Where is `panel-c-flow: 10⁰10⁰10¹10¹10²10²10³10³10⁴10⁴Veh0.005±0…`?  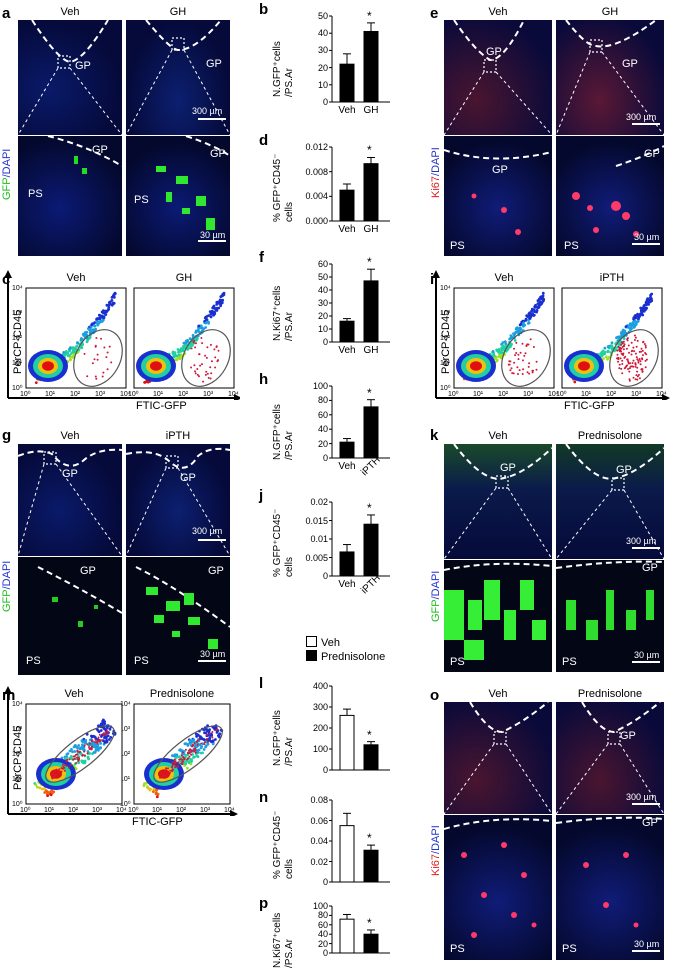 panel-c-flow: 10⁰10⁰10¹10¹10²10²10³10³10⁴10⁴Veh0.005±0… is located at coordinates (120, 341).